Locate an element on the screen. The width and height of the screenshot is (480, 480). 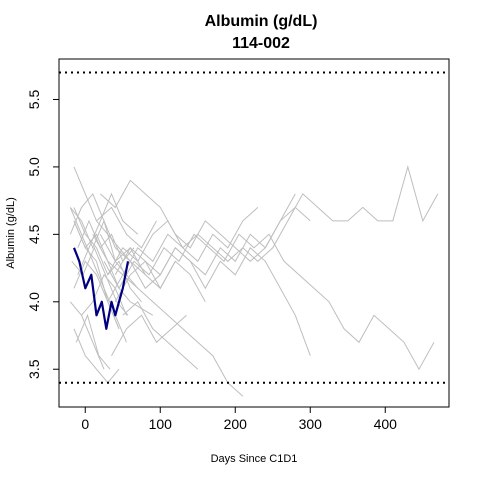
x-axis-label: Days Since C1D1 is located at coordinates (254, 459).